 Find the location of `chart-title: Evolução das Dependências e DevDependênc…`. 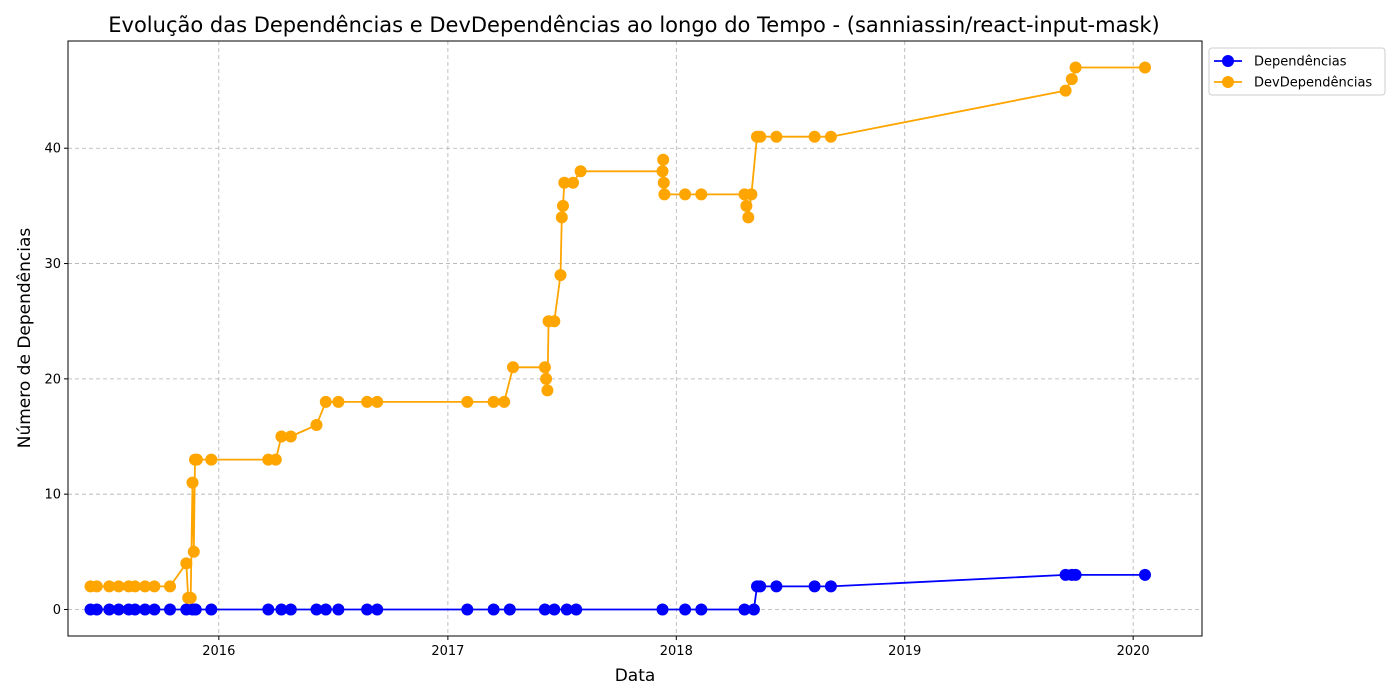

chart-title: Evolução das Dependências e DevDependênc… is located at coordinates (634, 25).